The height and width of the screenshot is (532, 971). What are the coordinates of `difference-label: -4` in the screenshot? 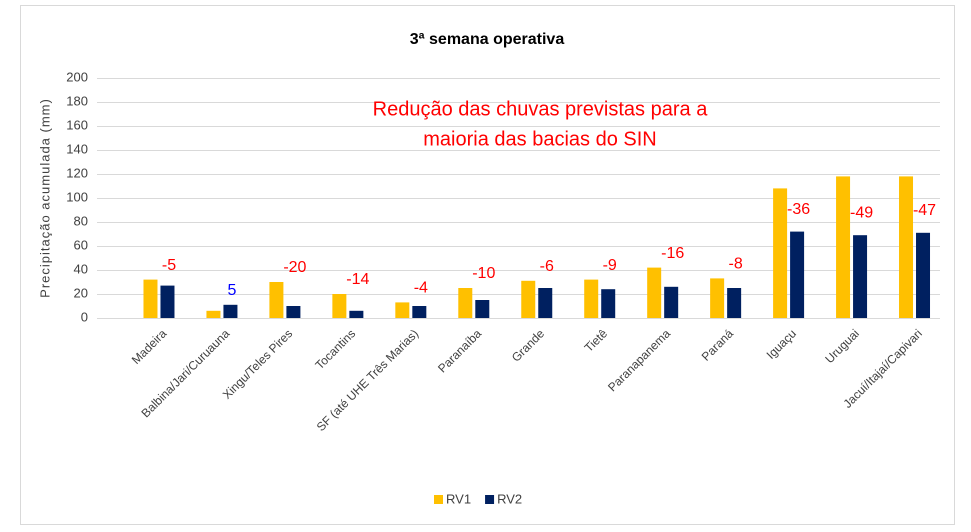 It's located at (421, 288).